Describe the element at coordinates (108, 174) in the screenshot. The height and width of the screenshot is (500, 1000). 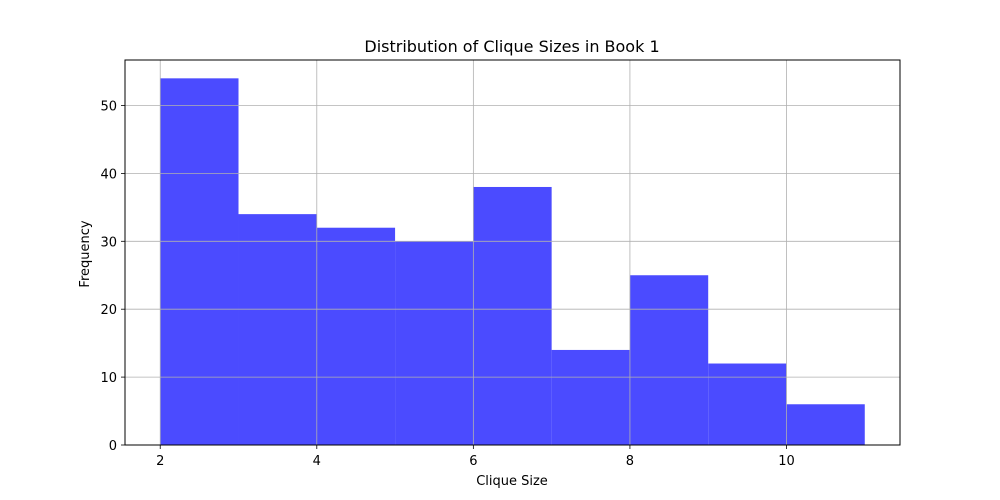
I see `y-tick-label: 40` at that location.